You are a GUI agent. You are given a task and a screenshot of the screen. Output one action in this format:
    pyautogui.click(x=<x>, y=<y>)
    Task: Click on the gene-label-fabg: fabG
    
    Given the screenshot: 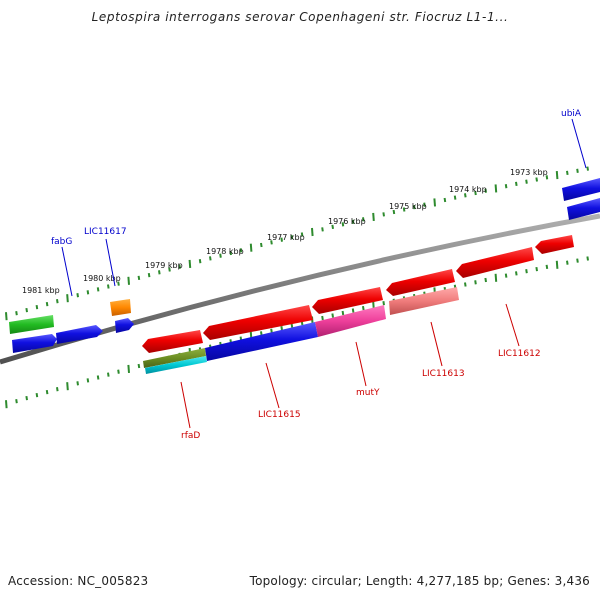 What is the action you would take?
    pyautogui.click(x=61, y=242)
    